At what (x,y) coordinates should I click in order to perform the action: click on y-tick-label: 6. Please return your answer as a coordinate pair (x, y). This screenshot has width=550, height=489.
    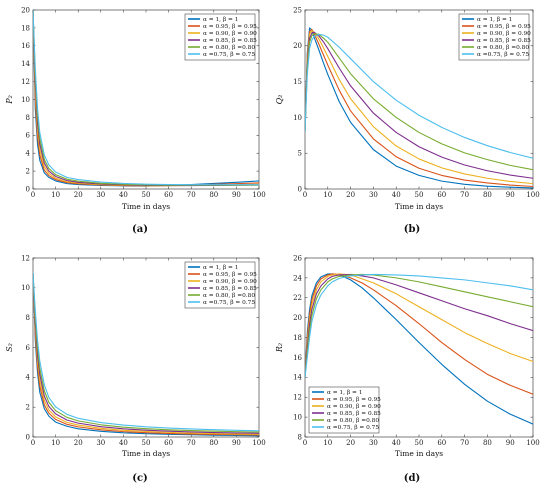
    Looking at the image, I should click on (28, 136).